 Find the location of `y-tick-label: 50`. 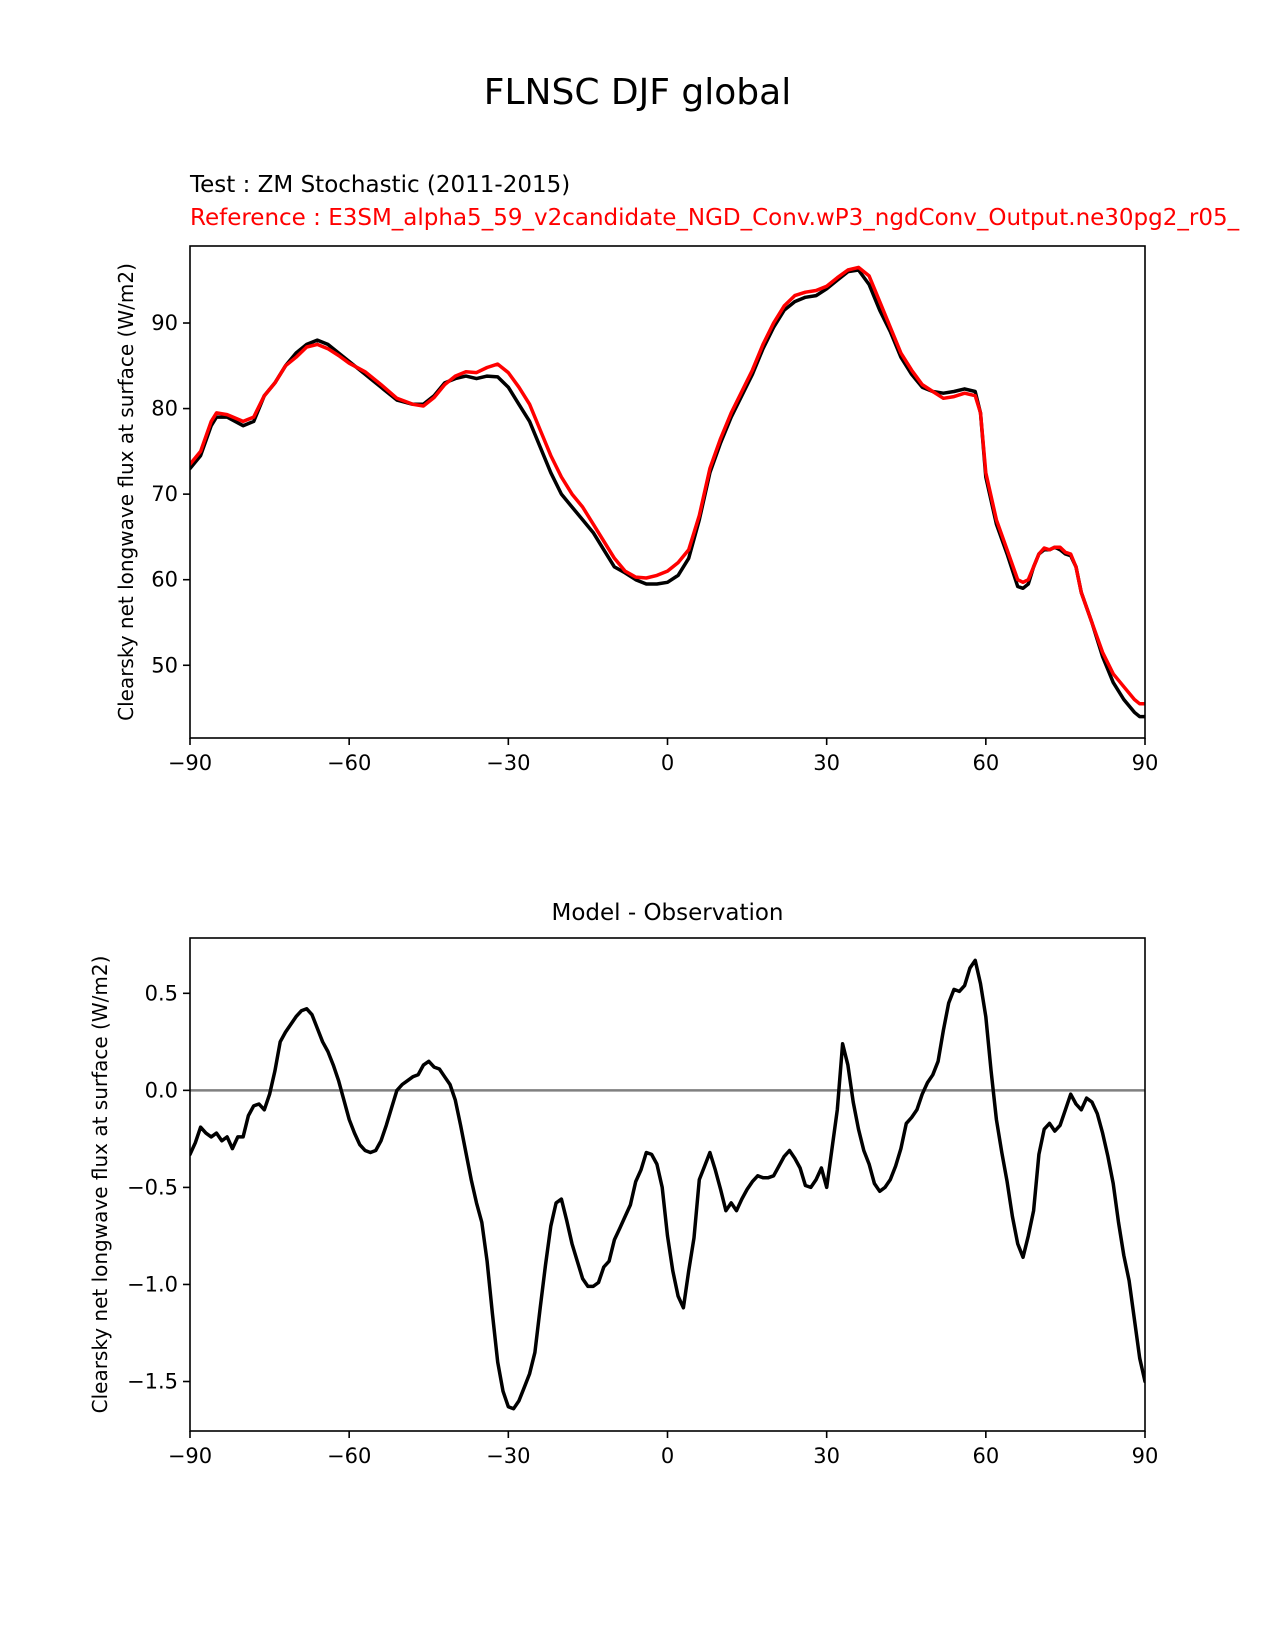

y-tick-label: 50 is located at coordinates (164, 665).